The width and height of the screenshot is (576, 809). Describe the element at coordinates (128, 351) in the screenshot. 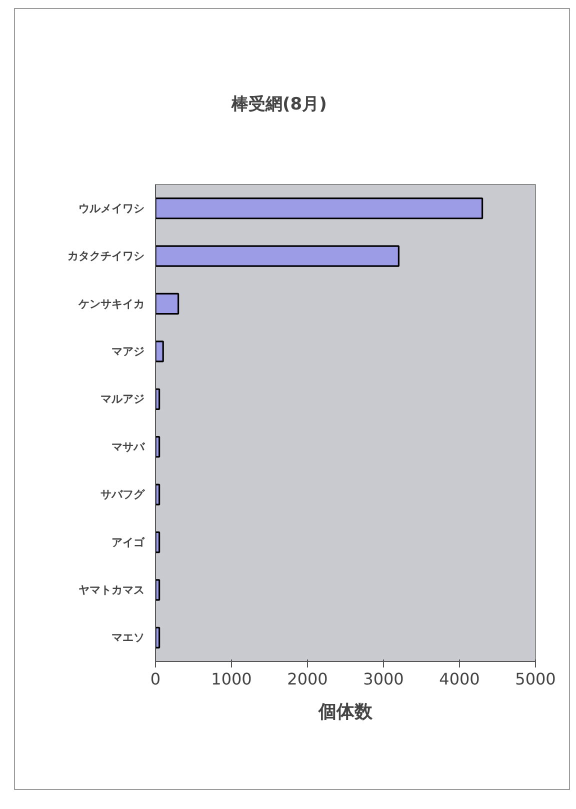

I see `y-tick-label: マアジ` at that location.